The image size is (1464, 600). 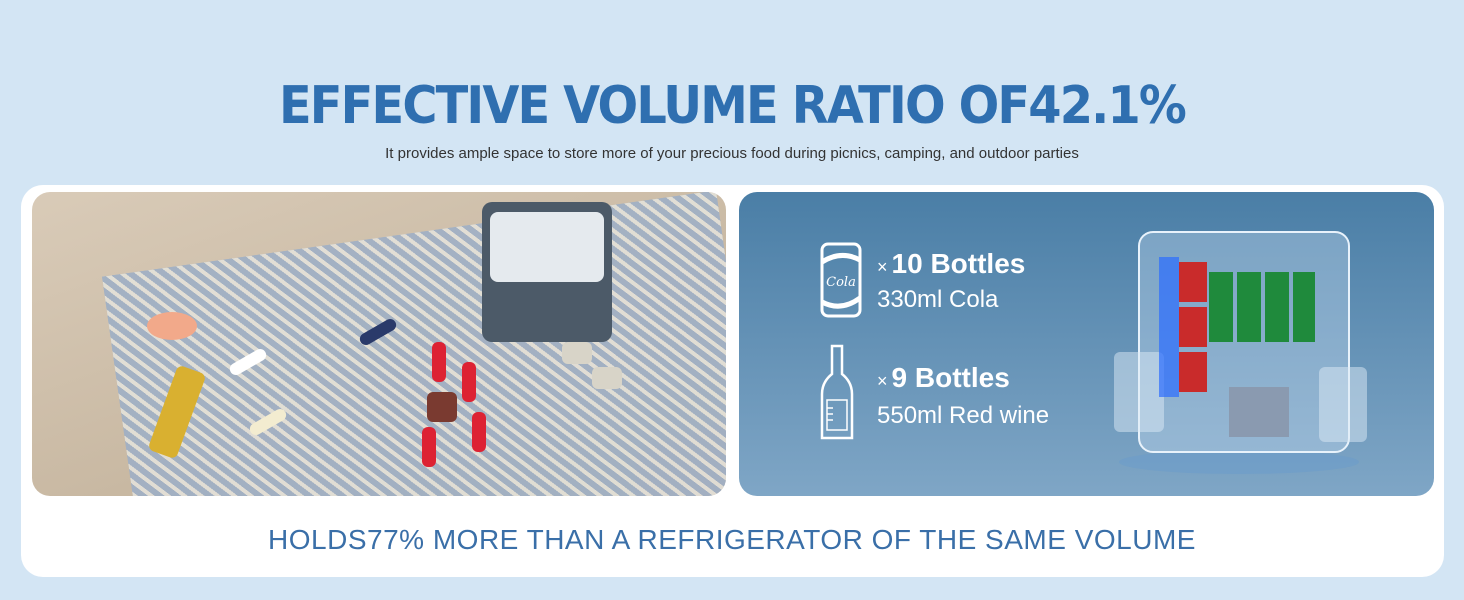 What do you see at coordinates (547, 272) in the screenshot?
I see `cooler-image` at bounding box center [547, 272].